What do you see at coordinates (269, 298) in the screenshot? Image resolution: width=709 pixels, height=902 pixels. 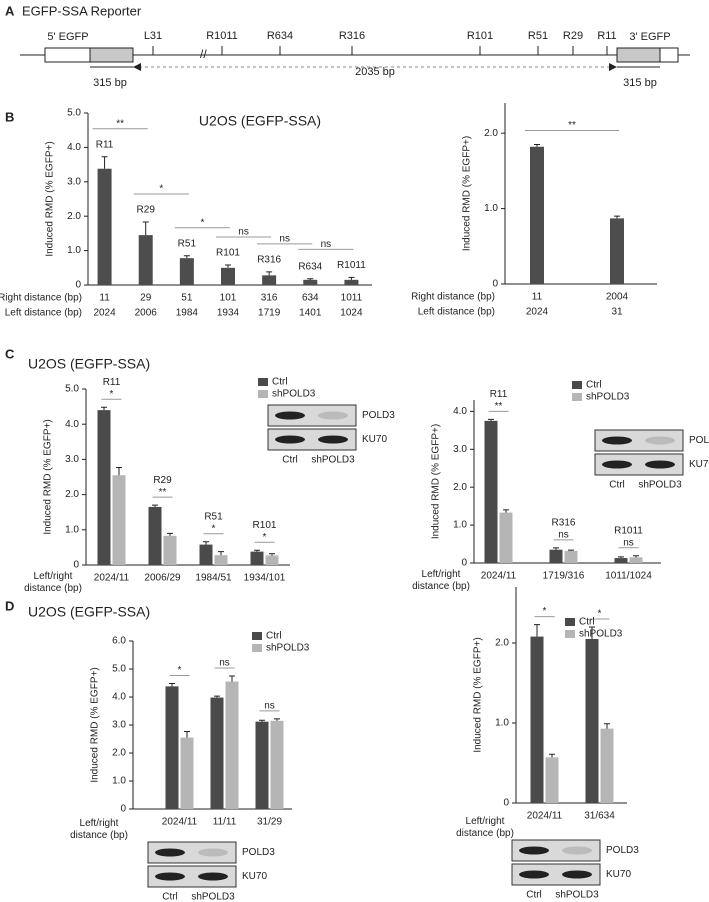 I see `row-value: 316` at bounding box center [269, 298].